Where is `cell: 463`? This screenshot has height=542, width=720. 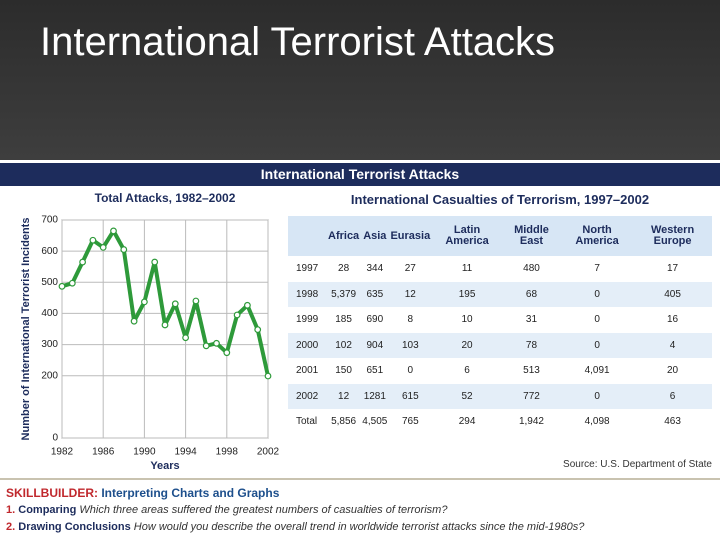 cell: 463 is located at coordinates (672, 422).